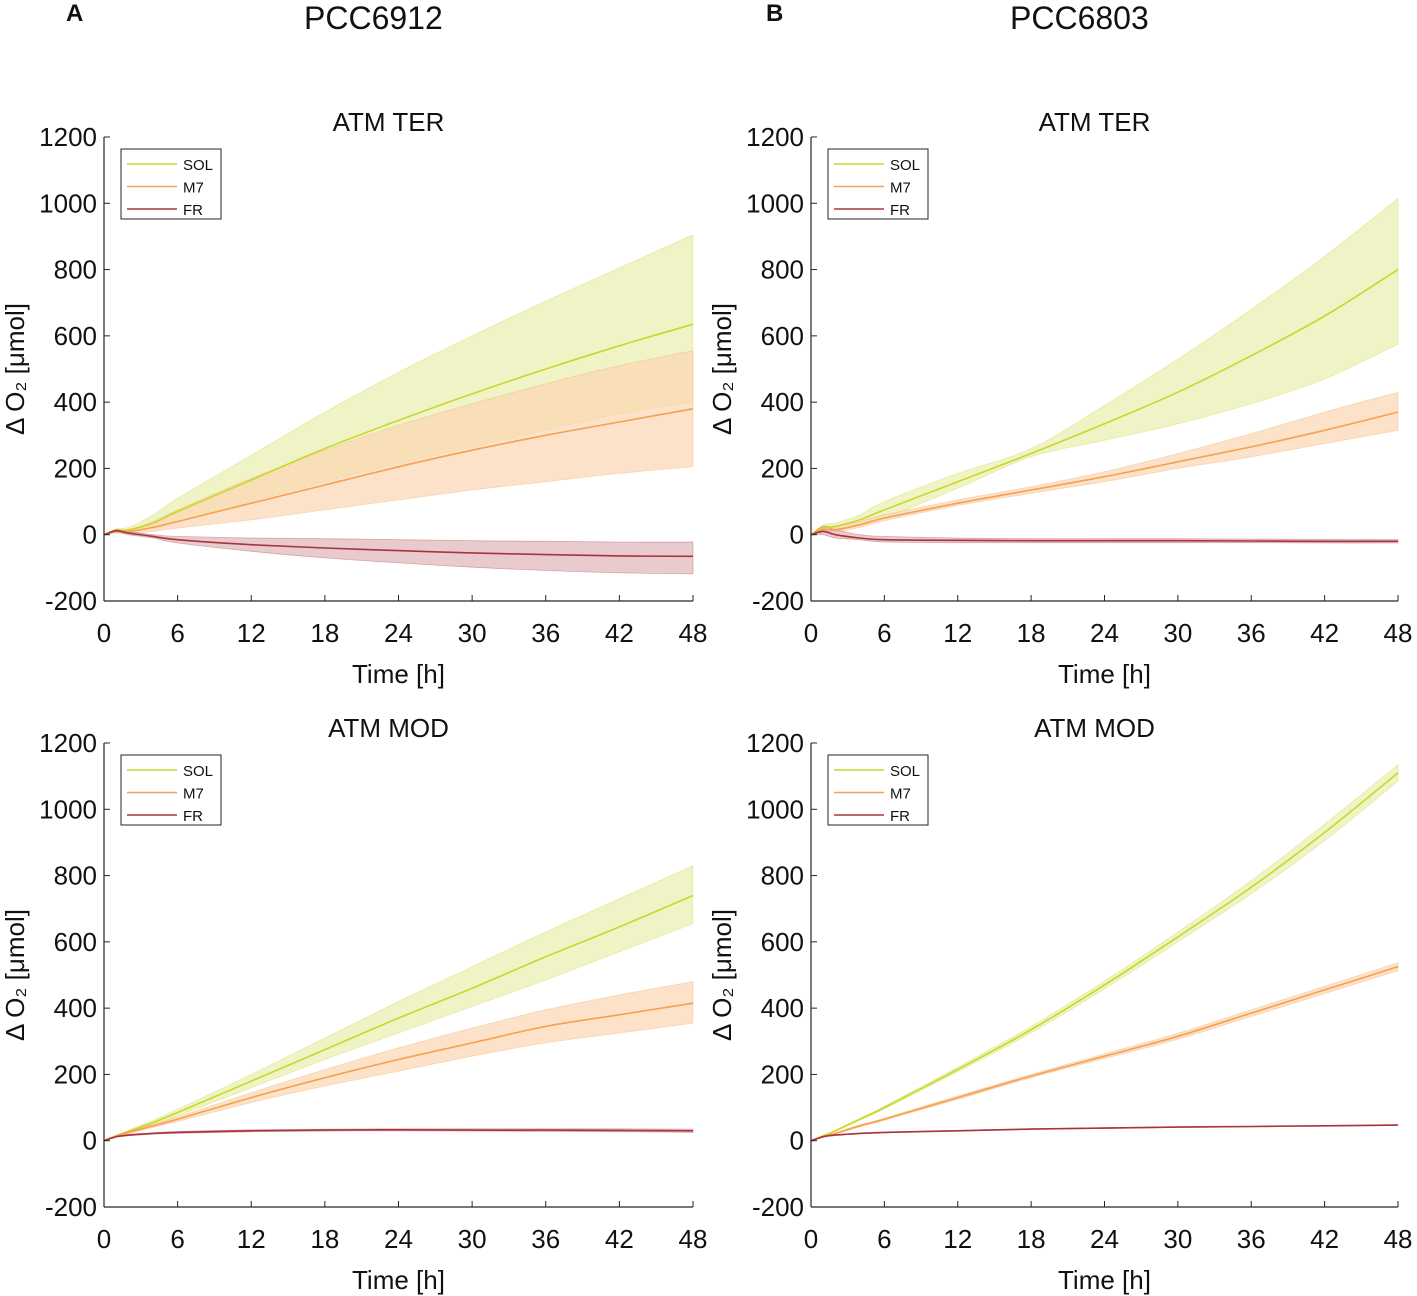 The image size is (1417, 1296). What do you see at coordinates (1079, 18) in the screenshot?
I see `column-title-pcc6803: PCC6803` at bounding box center [1079, 18].